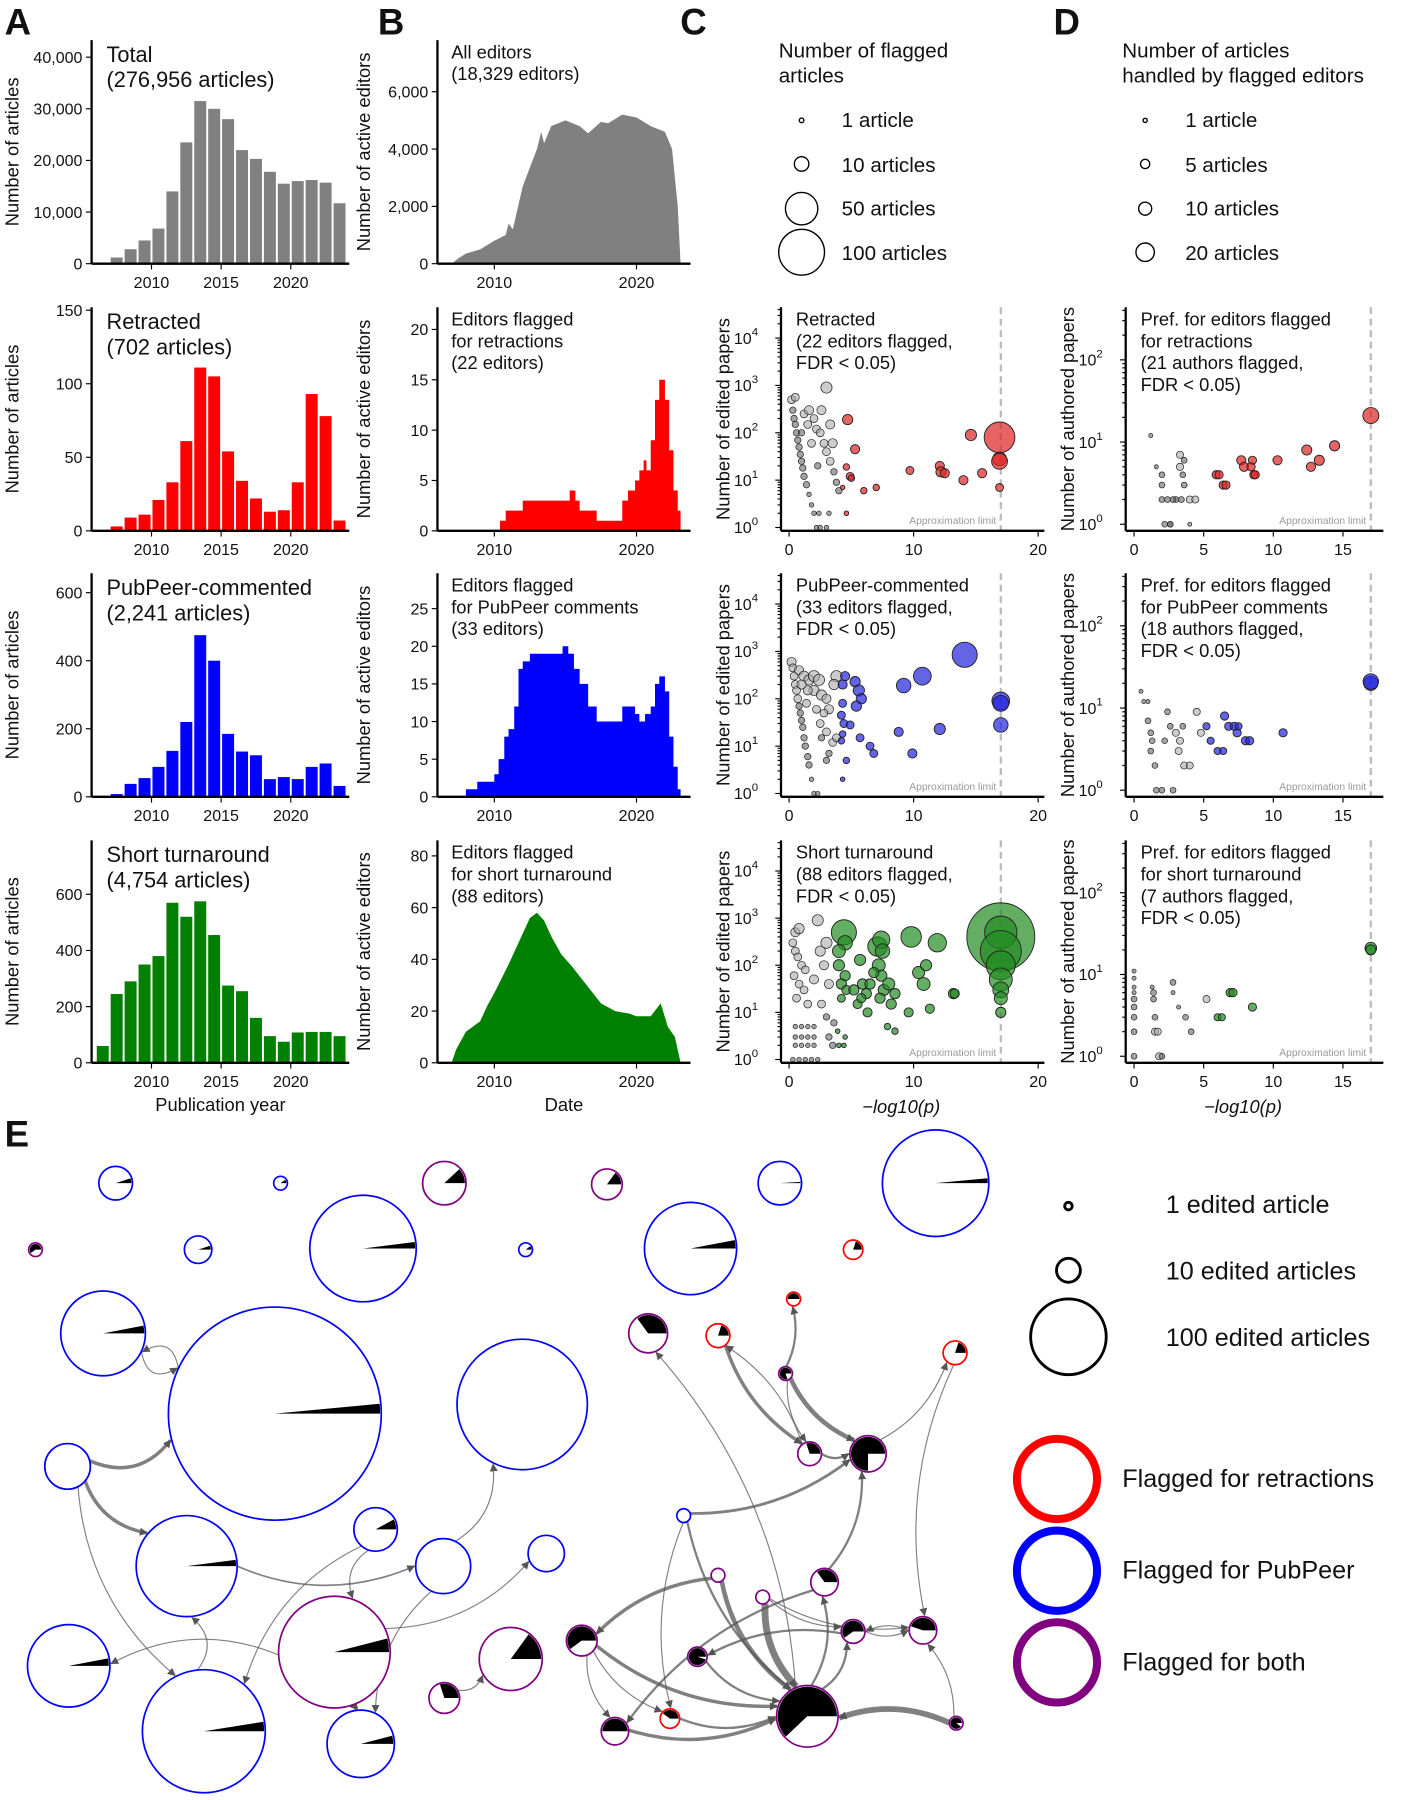 The image size is (1420, 1800). I want to click on y-tick-label: 0, so click(78, 532).